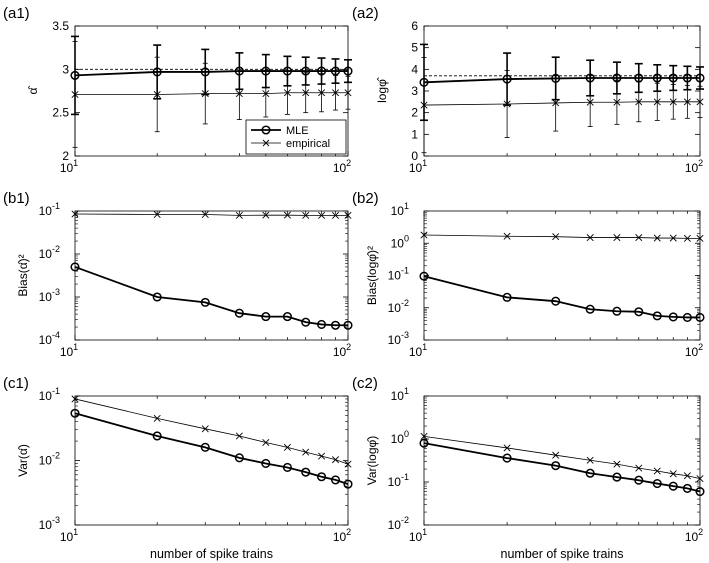  What do you see at coordinates (414, 26) in the screenshot?
I see `y-tick-label: 6` at bounding box center [414, 26].